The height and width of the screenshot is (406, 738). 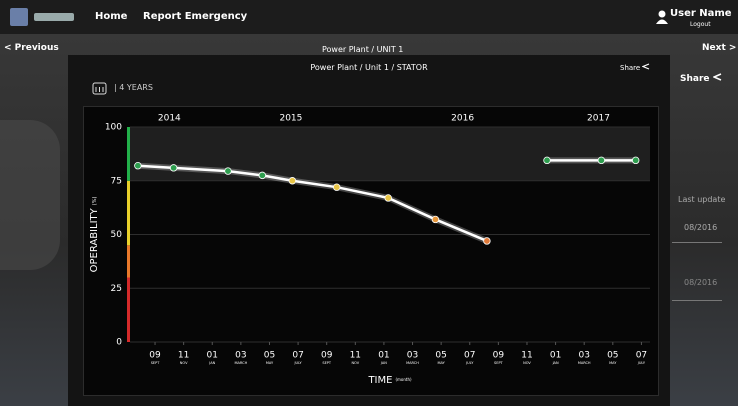 I want to click on side-label: Last update, so click(x=702, y=199).